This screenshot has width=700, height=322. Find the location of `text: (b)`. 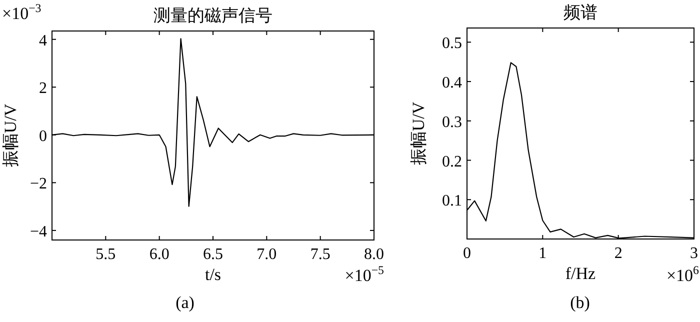

text: (b) is located at coordinates (580, 302).